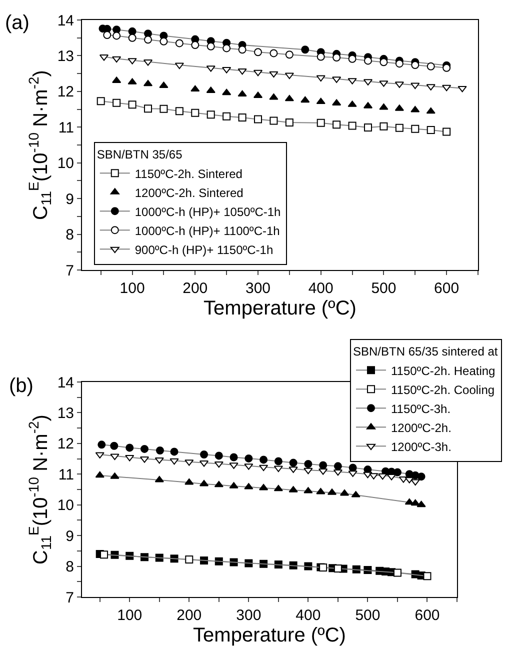  Describe the element at coordinates (188, 173) in the screenshot. I see `legend-label: 1150ºC-2h. Sintered` at that location.